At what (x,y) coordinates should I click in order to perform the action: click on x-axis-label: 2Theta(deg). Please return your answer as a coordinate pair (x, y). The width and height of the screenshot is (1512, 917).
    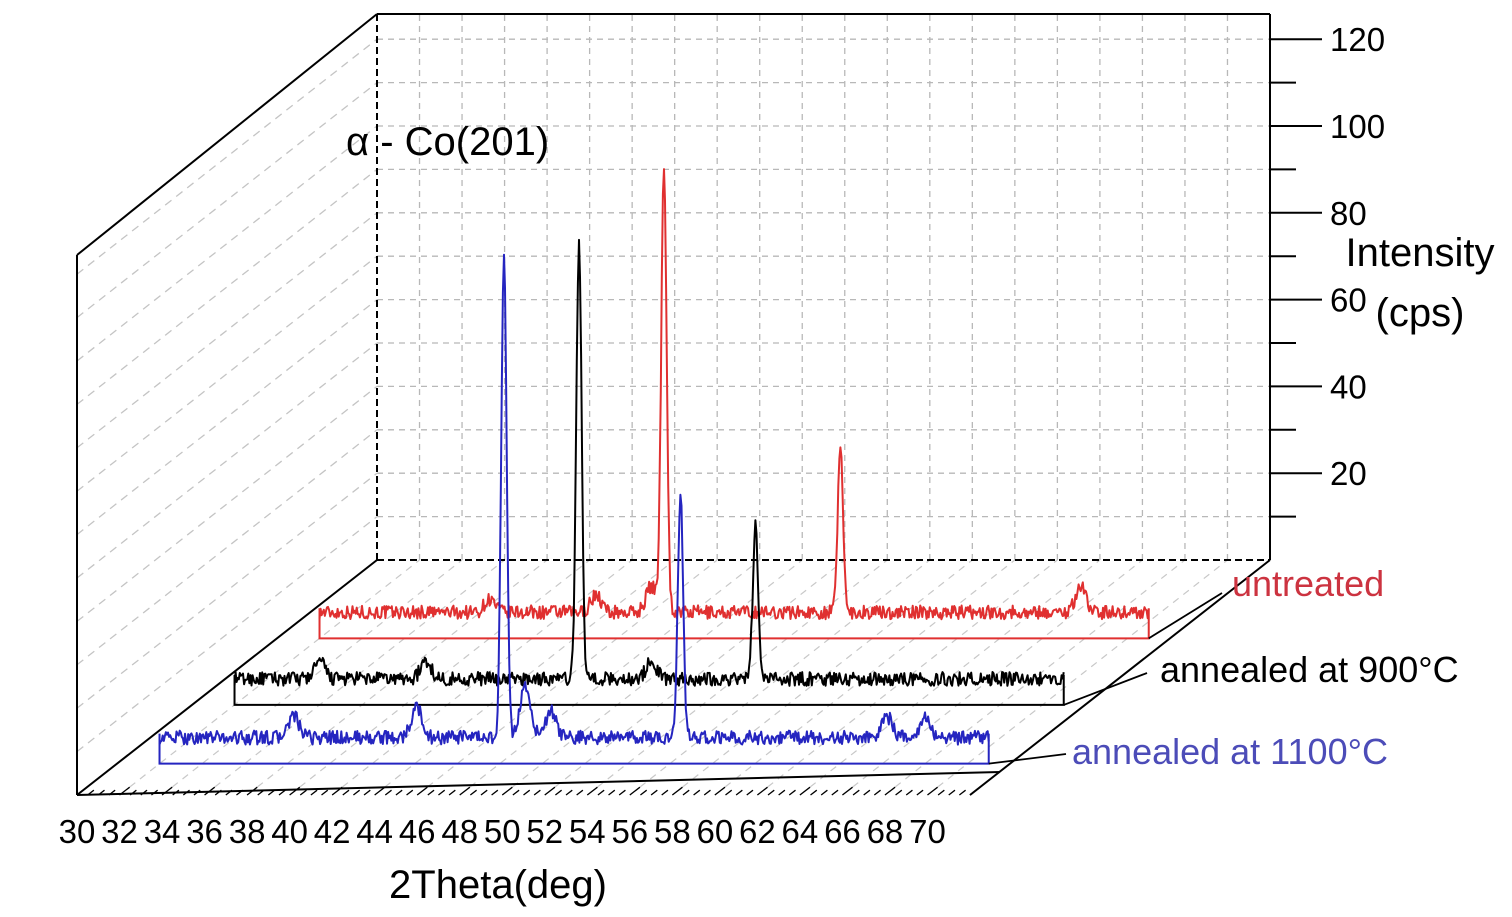
    Looking at the image, I should click on (498, 885).